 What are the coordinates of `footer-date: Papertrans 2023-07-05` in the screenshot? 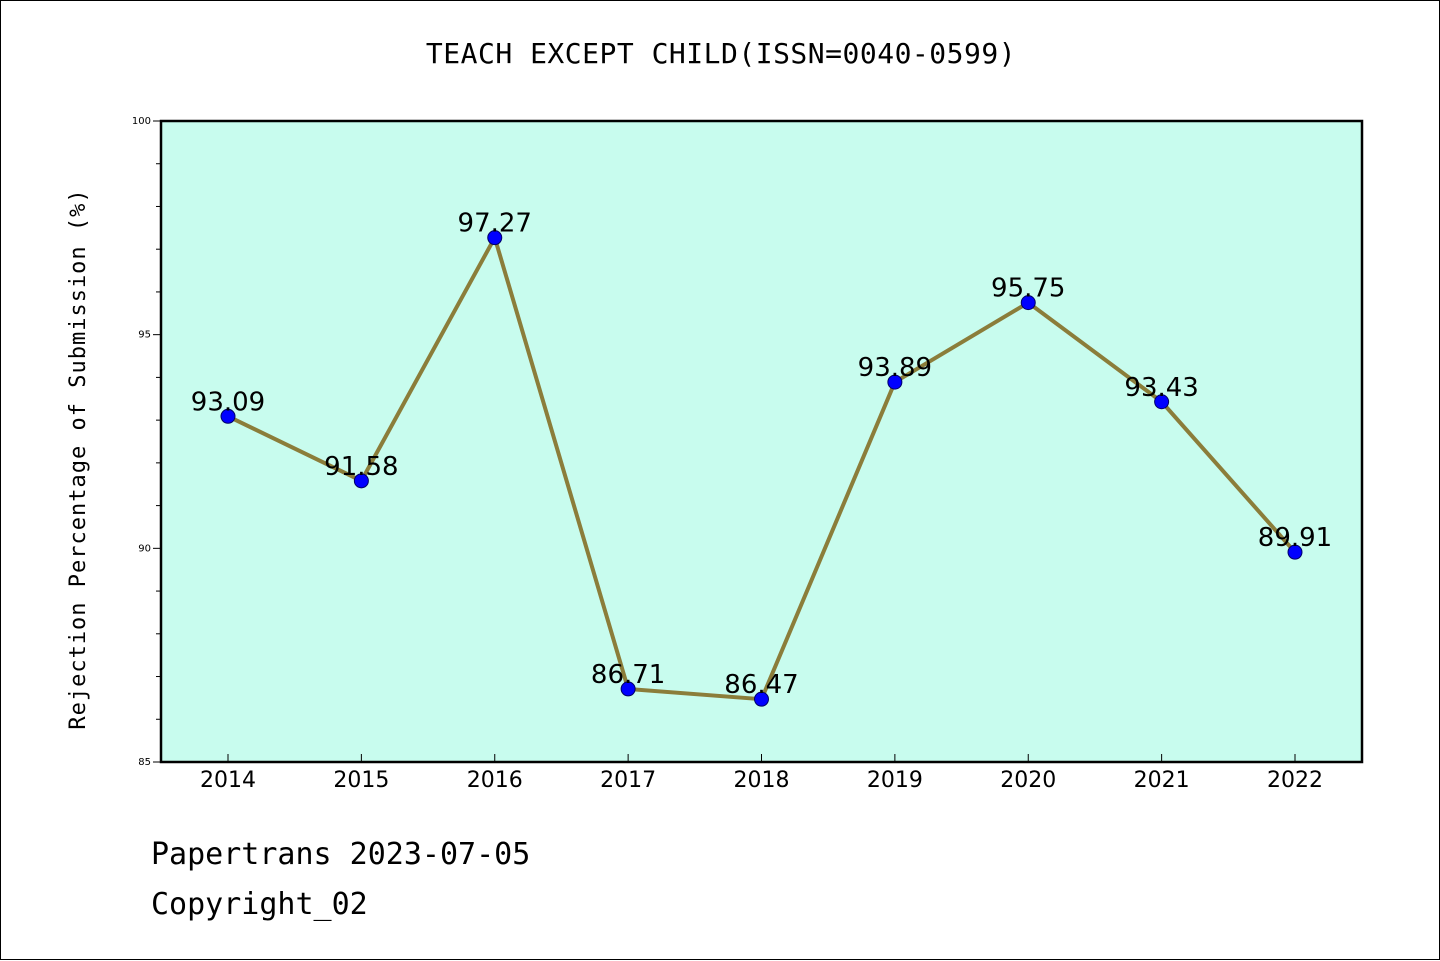 It's located at (341, 854).